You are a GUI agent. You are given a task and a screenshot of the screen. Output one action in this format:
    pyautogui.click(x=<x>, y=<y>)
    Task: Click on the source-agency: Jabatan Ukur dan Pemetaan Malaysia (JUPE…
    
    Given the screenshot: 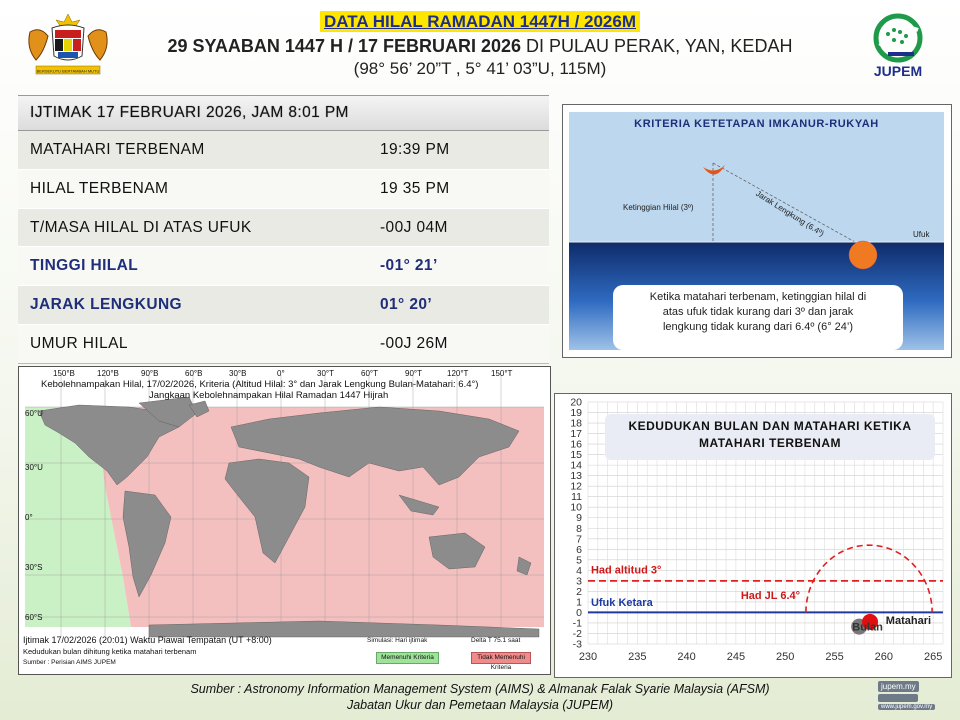 What is the action you would take?
    pyautogui.click(x=480, y=705)
    